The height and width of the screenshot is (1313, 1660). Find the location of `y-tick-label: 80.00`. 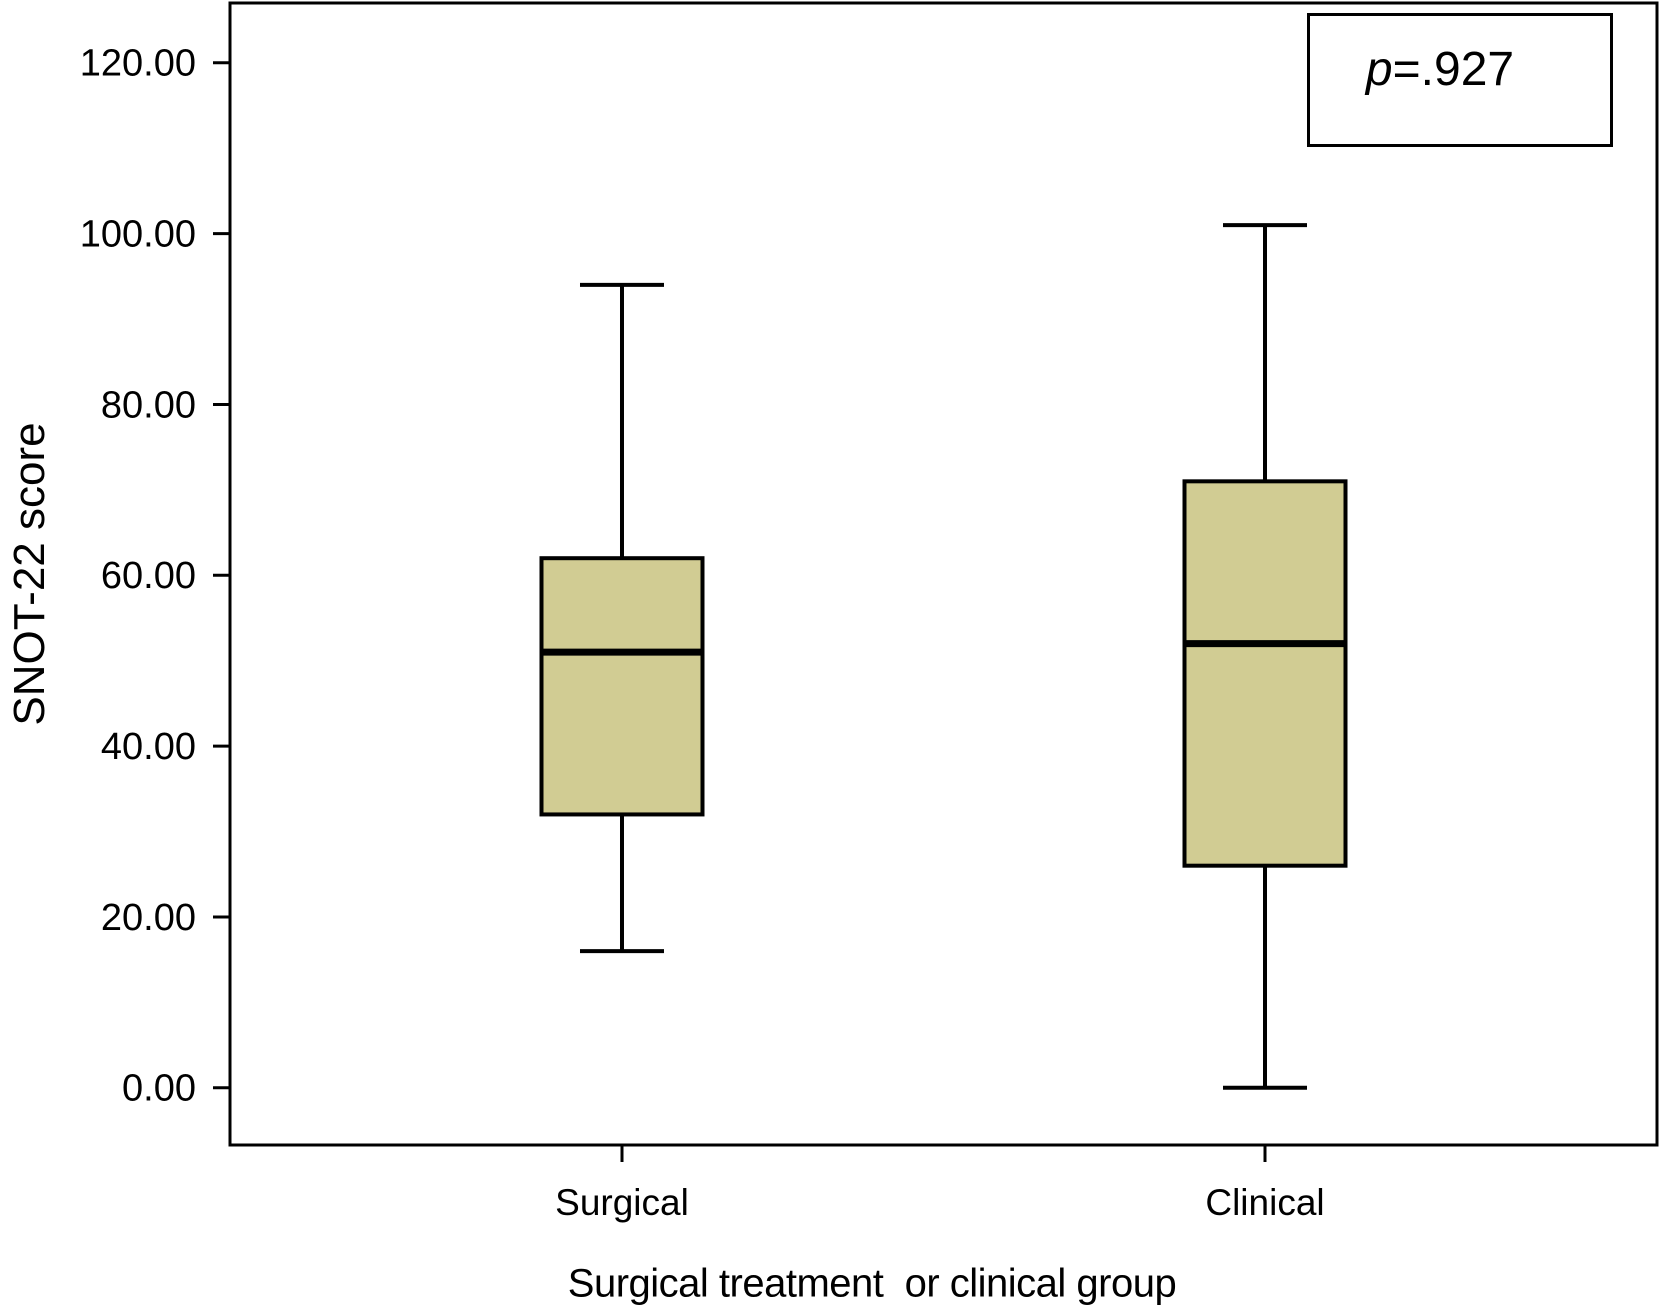

y-tick-label: 80.00 is located at coordinates (148, 405).